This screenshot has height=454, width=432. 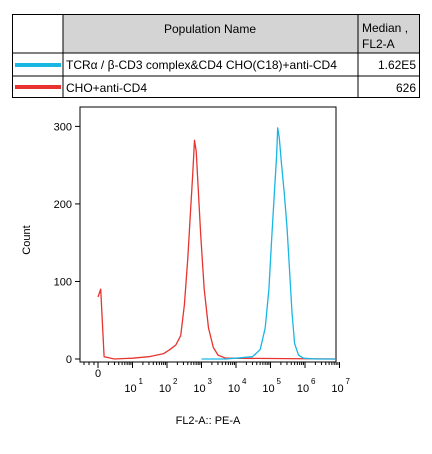 What do you see at coordinates (378, 44) in the screenshot?
I see `header-median-line2: FL2-A` at bounding box center [378, 44].